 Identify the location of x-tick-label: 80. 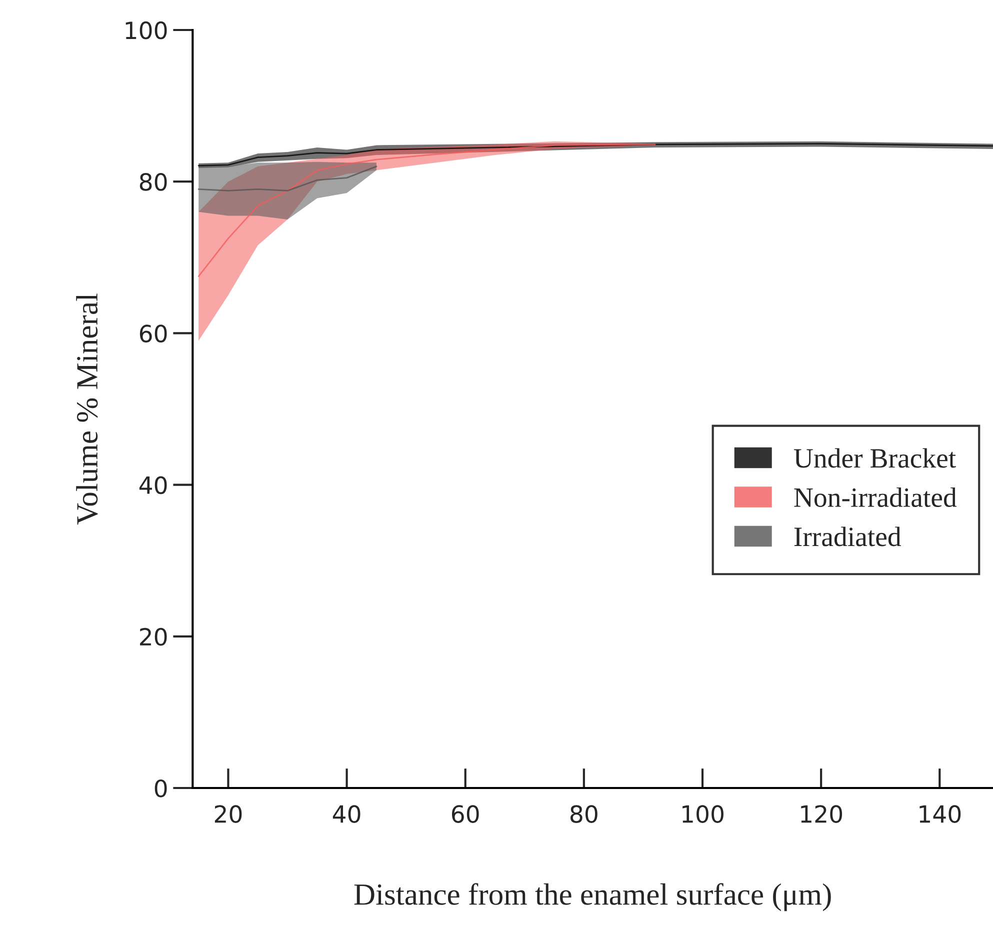
(584, 814).